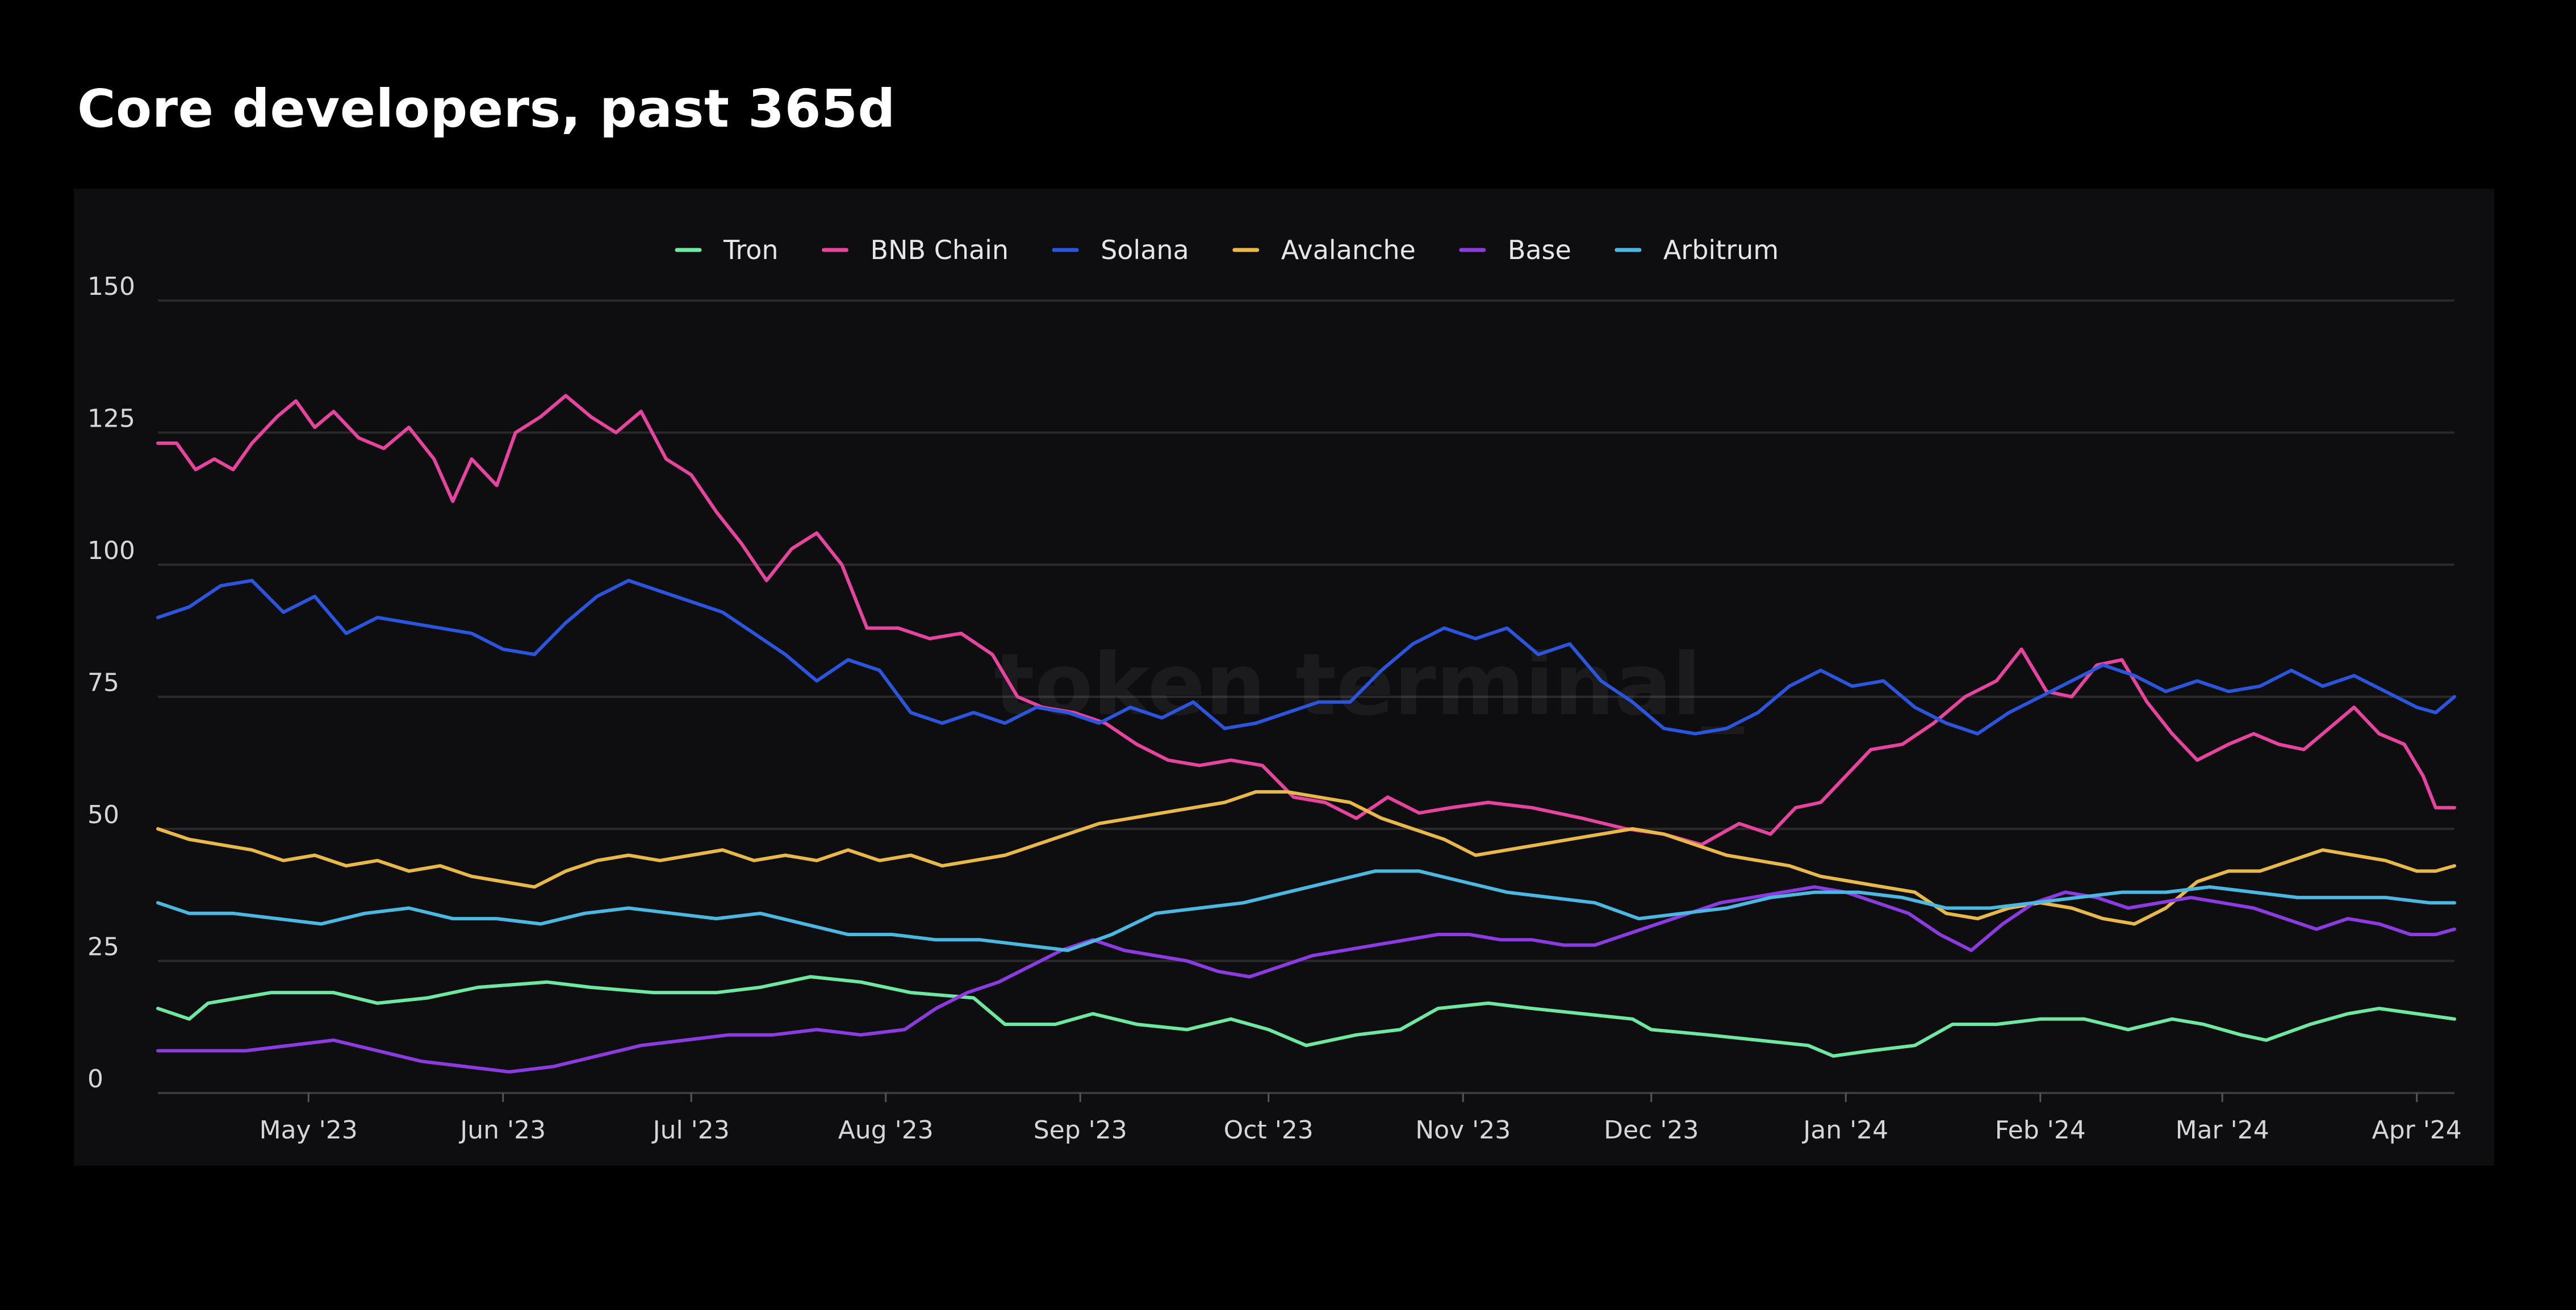 The width and height of the screenshot is (2576, 1310). I want to click on legend: Tron BNB Chain Solana Avalanche Base Arbitrum, so click(1227, 250).